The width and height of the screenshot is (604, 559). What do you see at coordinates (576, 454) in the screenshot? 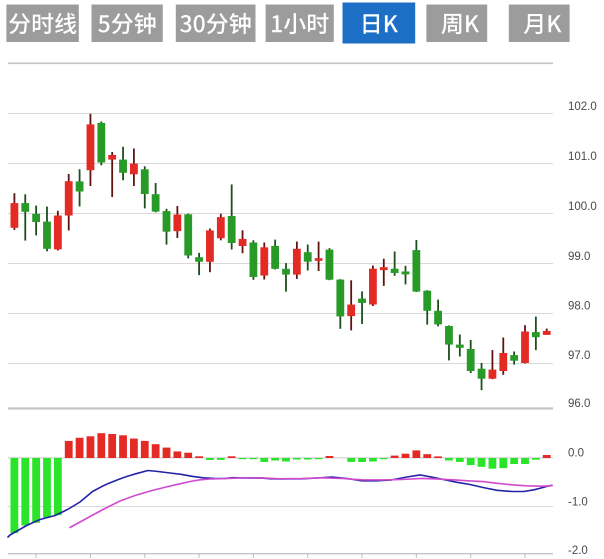
I see `svg-text: 0.0` at bounding box center [576, 454].